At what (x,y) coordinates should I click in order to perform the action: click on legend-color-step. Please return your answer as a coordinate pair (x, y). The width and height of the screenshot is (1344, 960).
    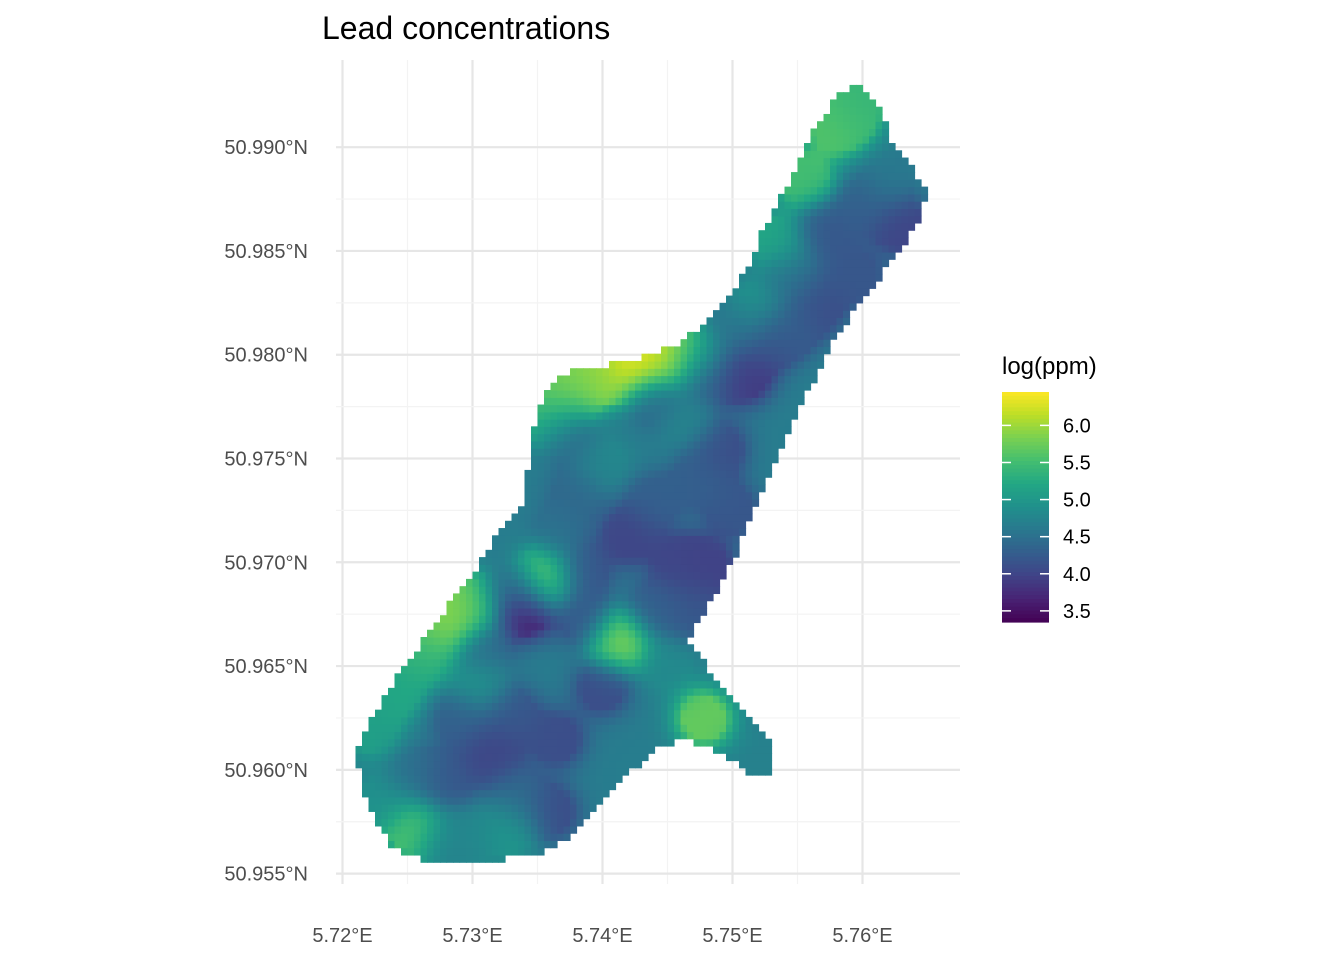
    Looking at the image, I should click on (1025, 593).